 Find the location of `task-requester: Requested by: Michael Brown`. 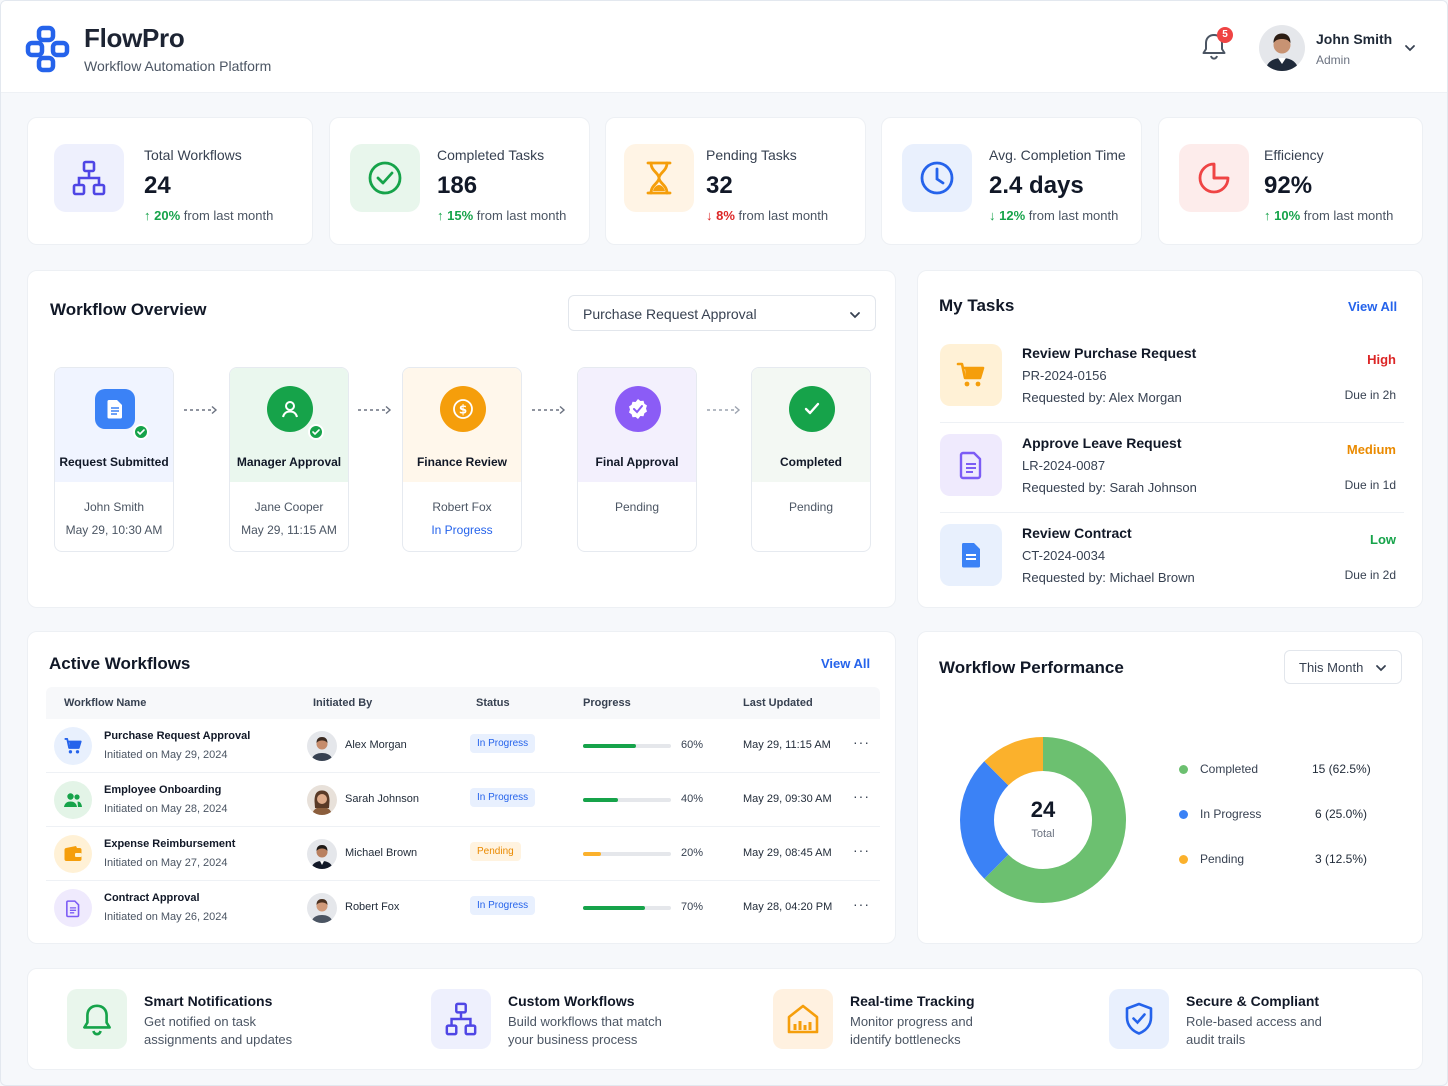

task-requester: Requested by: Michael Brown is located at coordinates (1108, 577).